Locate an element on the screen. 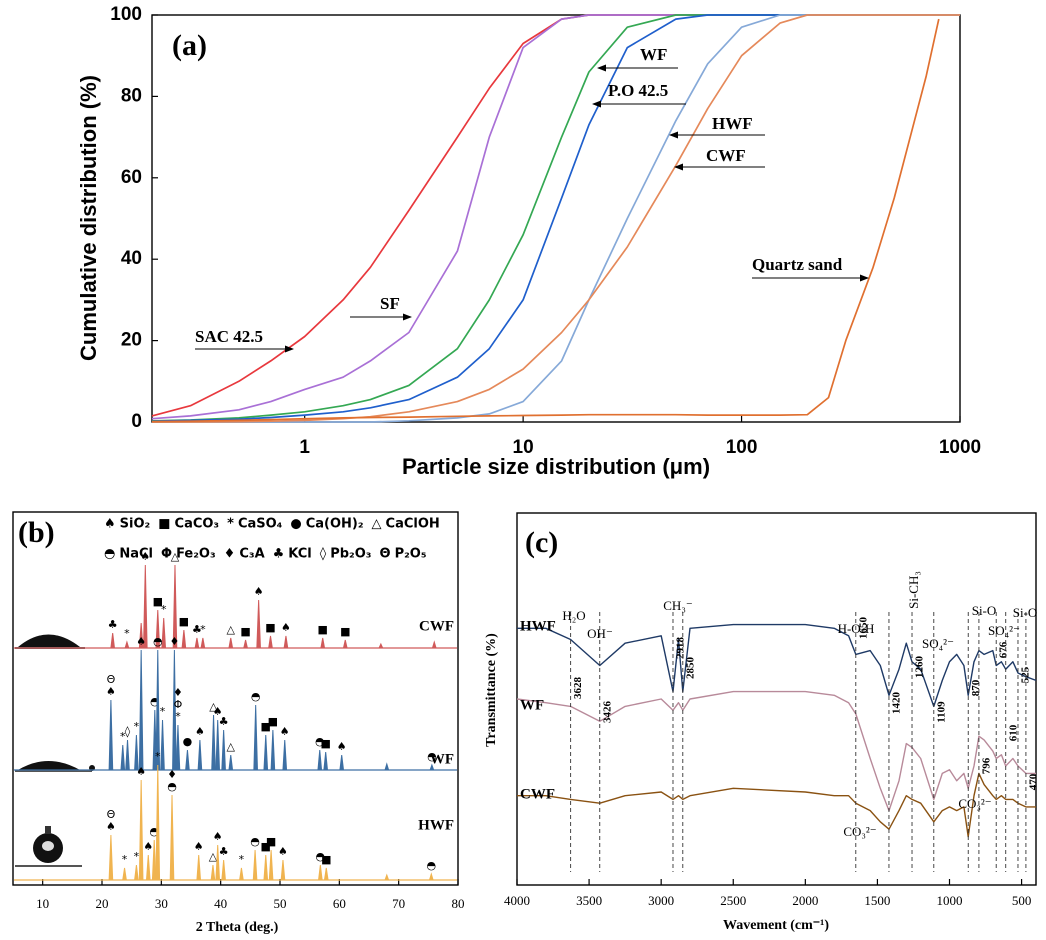  panel-label: (c) is located at coordinates (541, 542).